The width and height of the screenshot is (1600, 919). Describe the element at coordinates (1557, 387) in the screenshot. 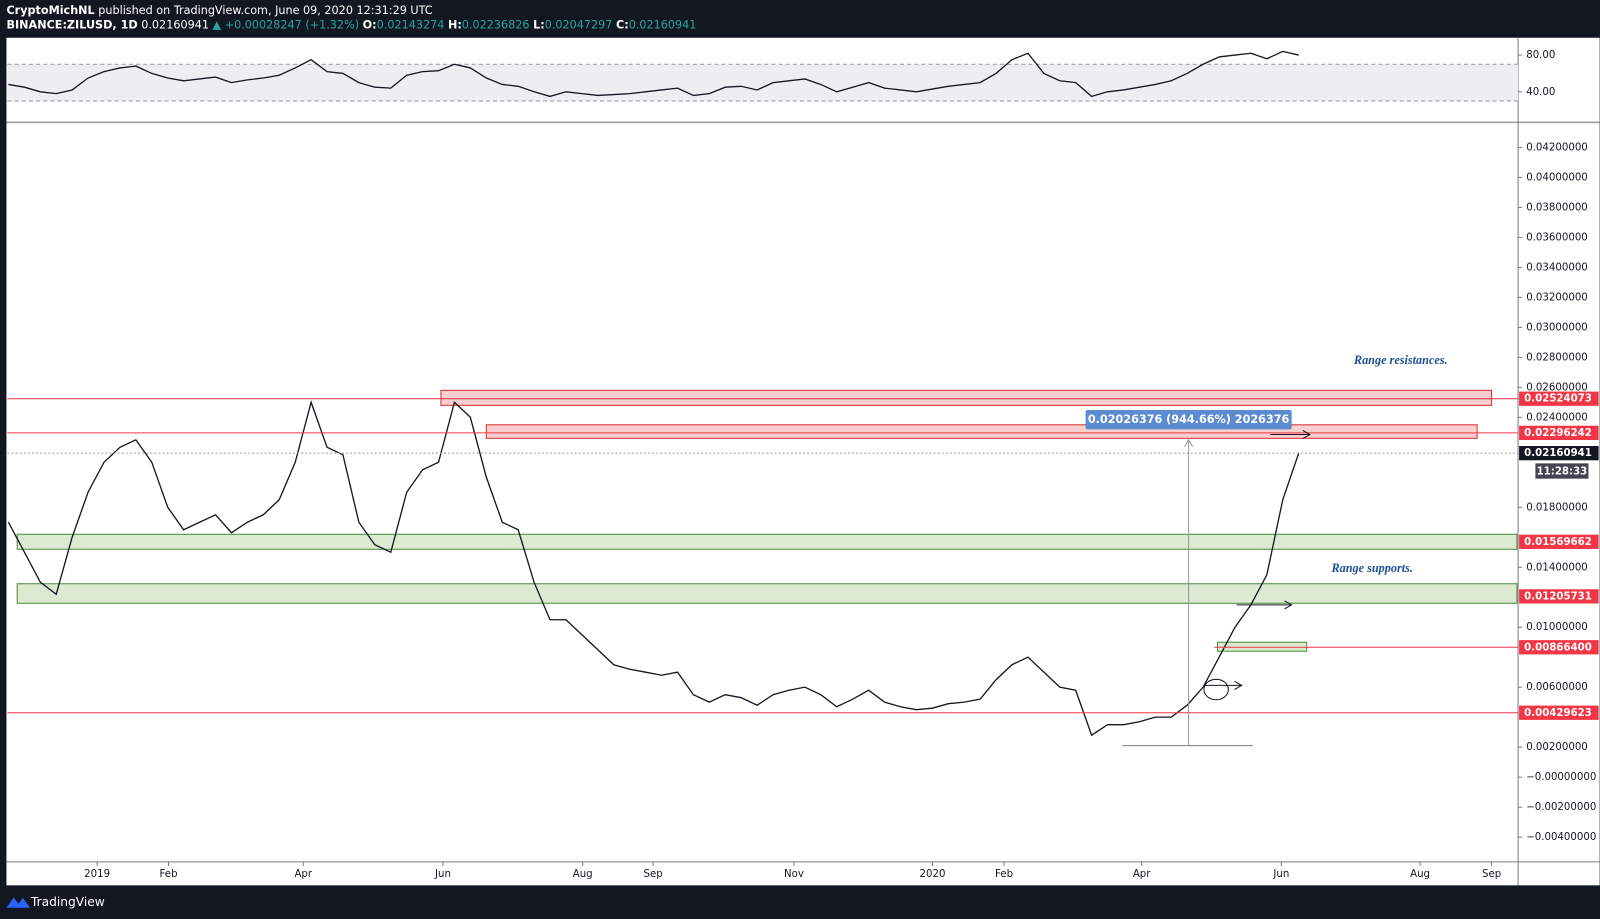

I see `y-tick-label: 0.02600000` at that location.